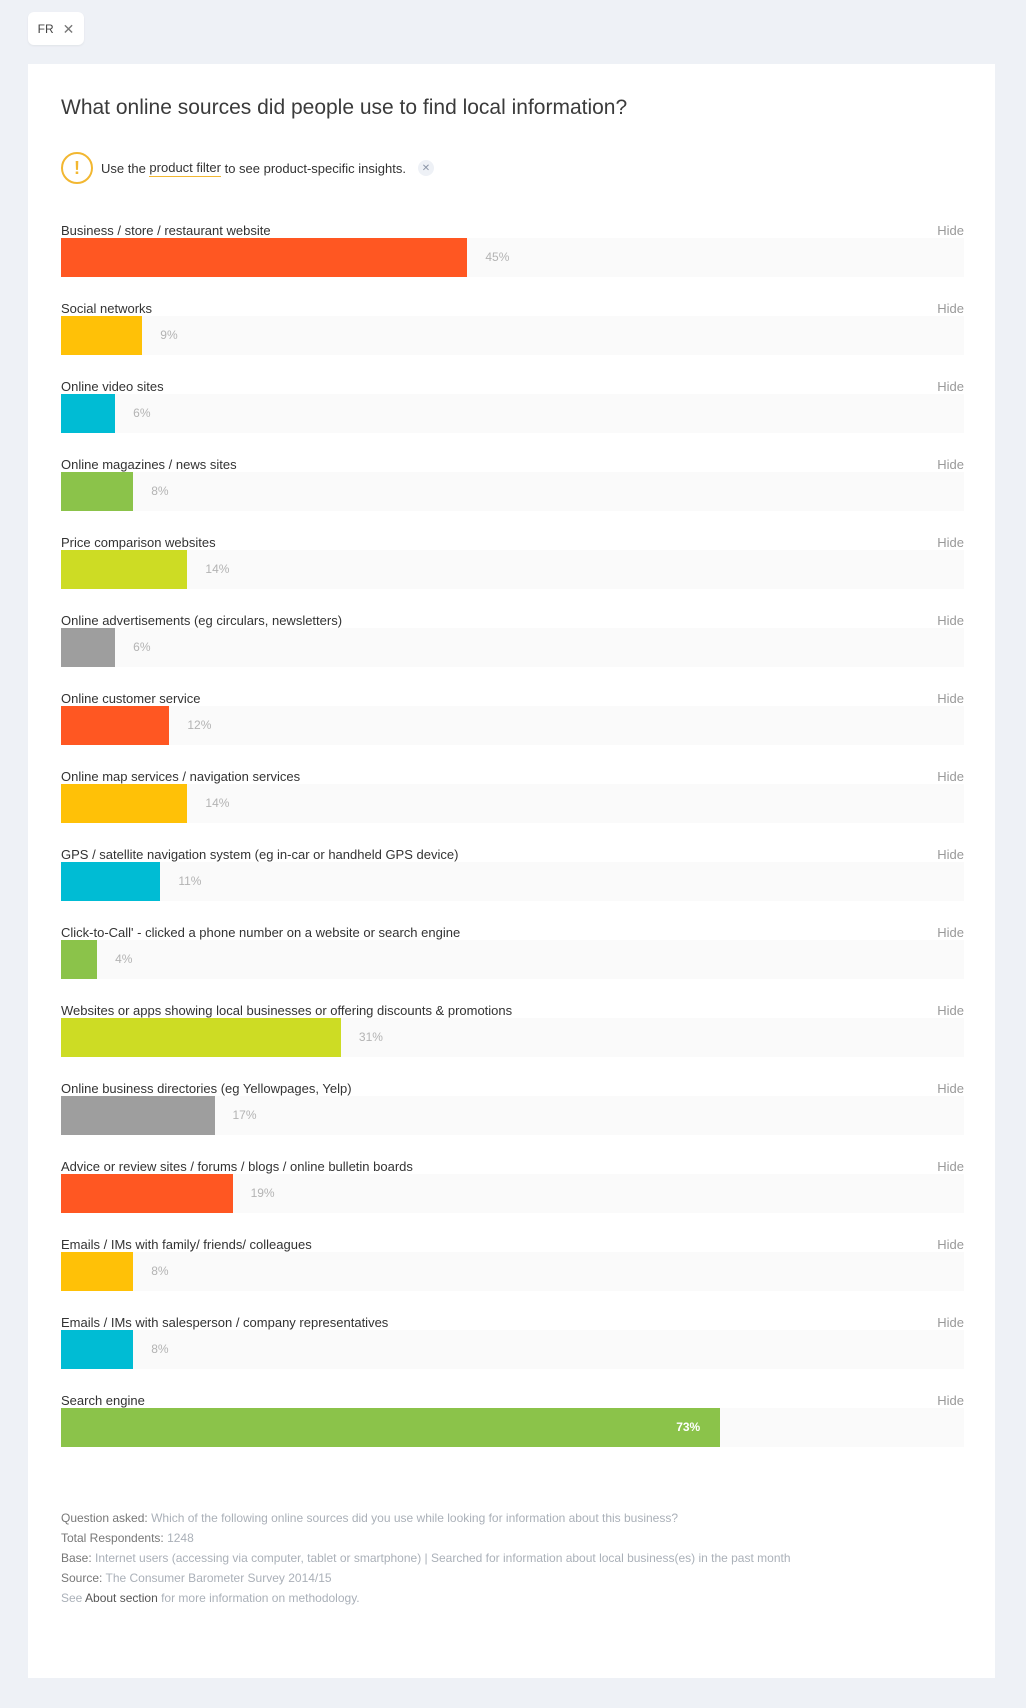 The image size is (1026, 1708). I want to click on category-label: Social networks, so click(107, 308).